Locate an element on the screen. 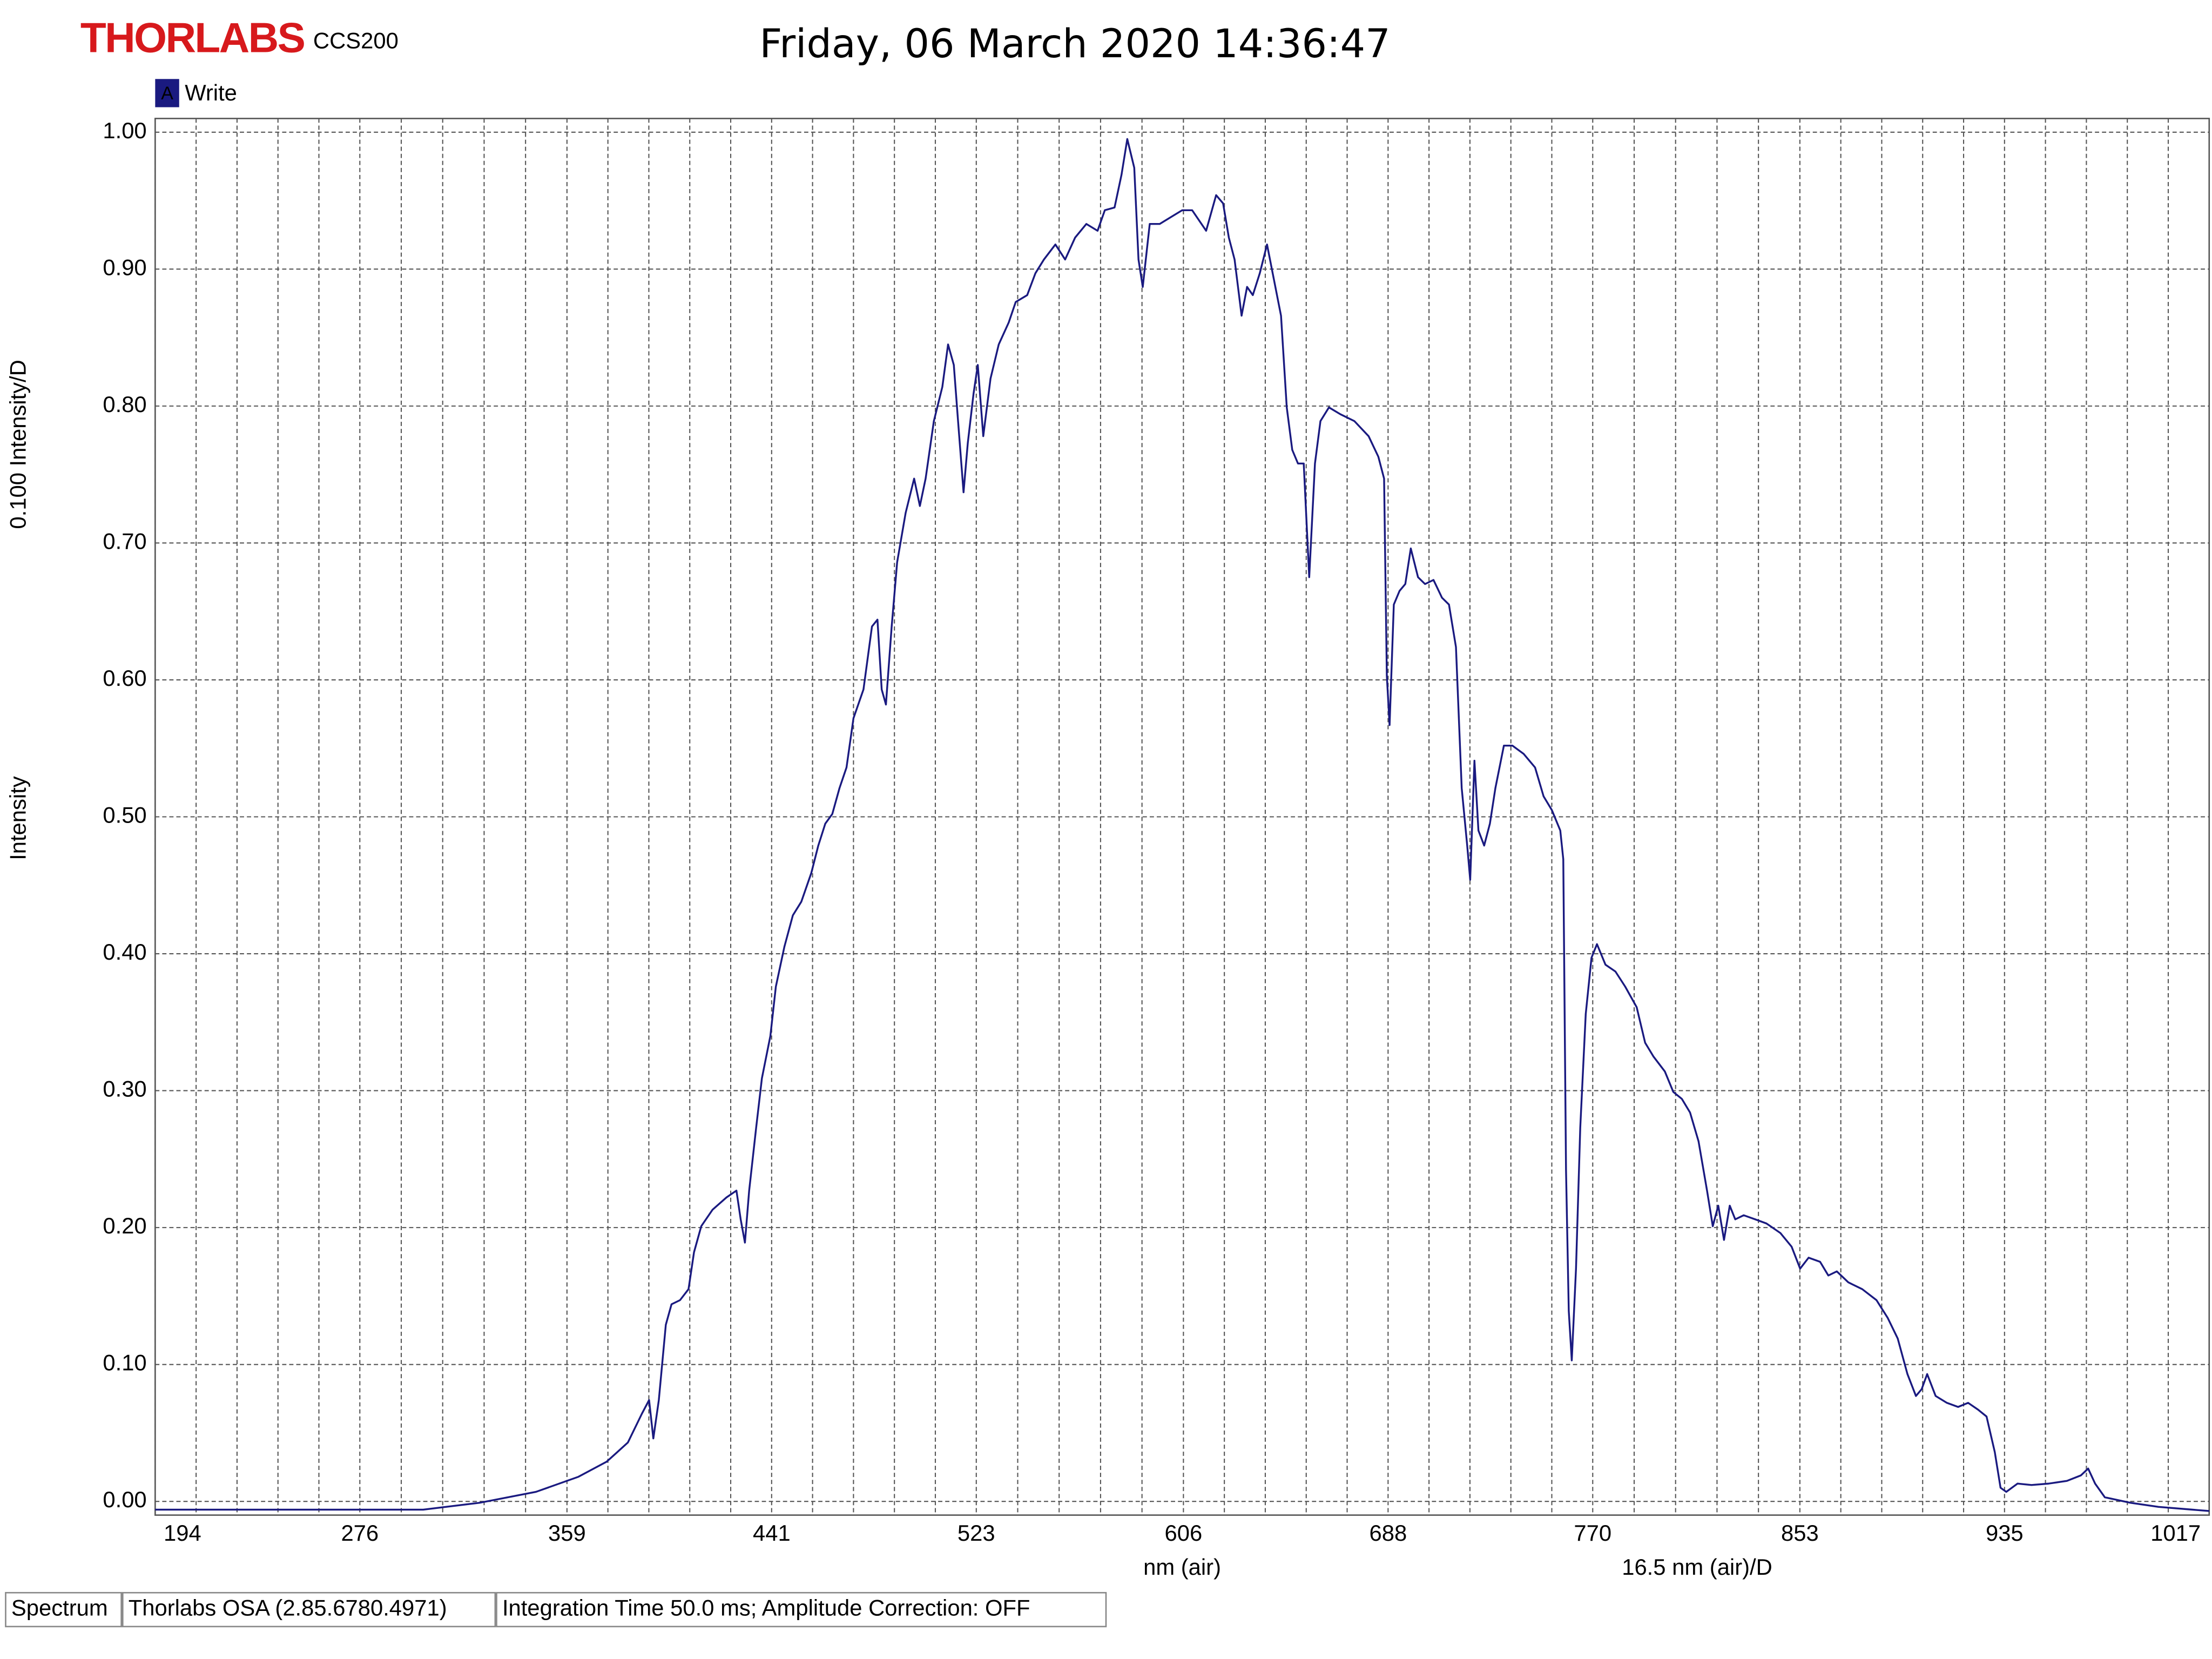 The width and height of the screenshot is (2212, 1659). y-tick-label: 0.20 is located at coordinates (124, 1225).